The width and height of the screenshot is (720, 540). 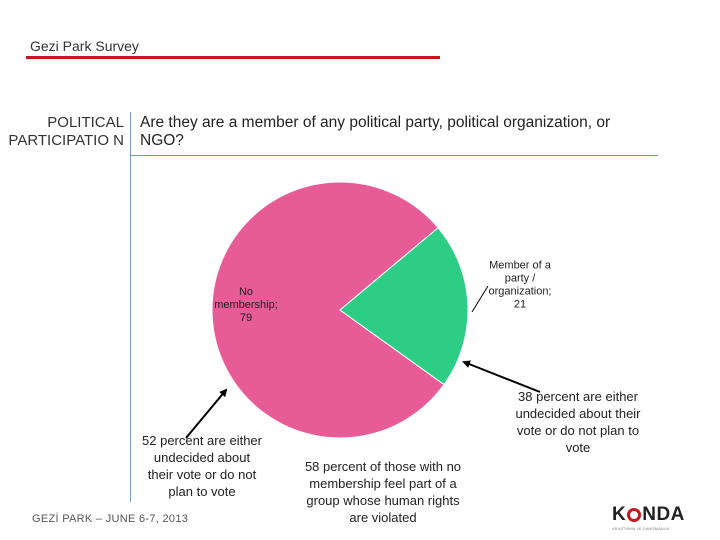 I want to click on slice-member, so click(x=404, y=306).